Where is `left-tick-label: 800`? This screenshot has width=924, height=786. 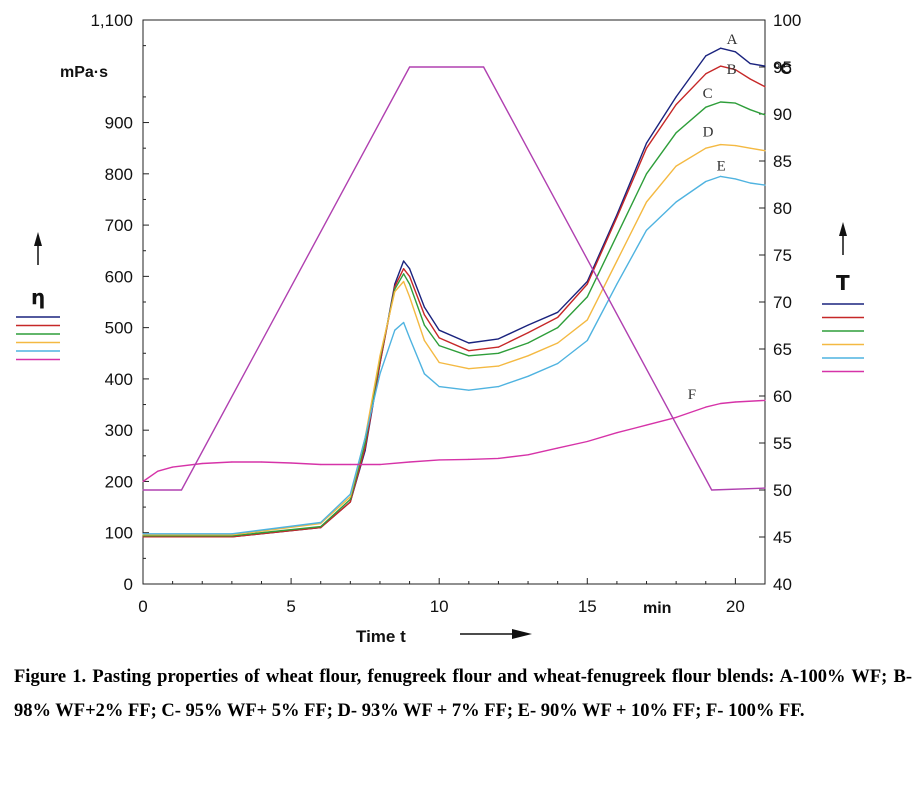 left-tick-label: 800 is located at coordinates (119, 174).